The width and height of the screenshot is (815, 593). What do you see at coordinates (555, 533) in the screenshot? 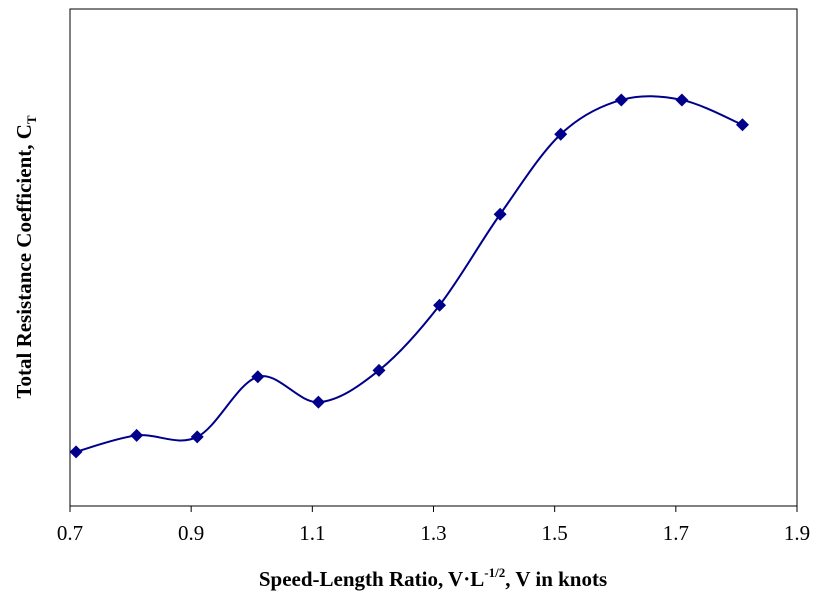
I see `x-tick-label: 1.5` at bounding box center [555, 533].